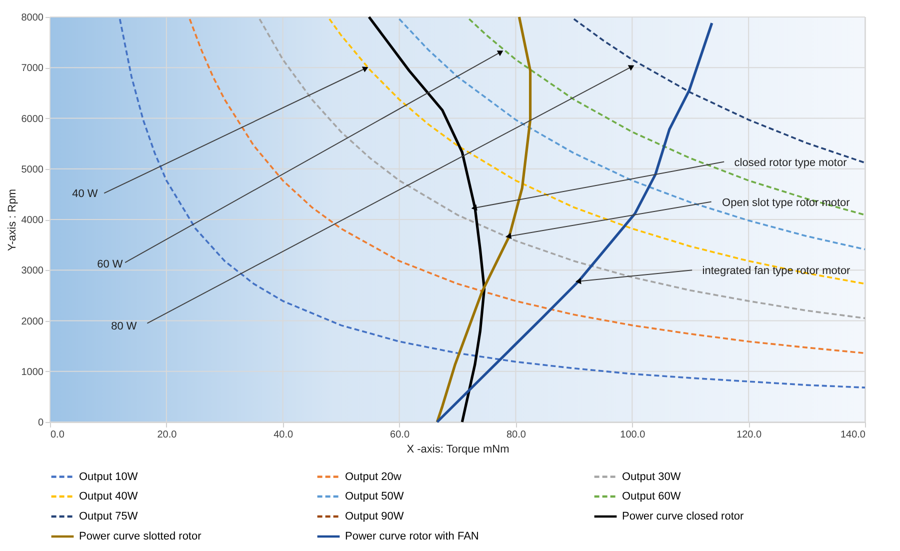 This screenshot has width=900, height=551. Describe the element at coordinates (110, 264) in the screenshot. I see `annotation: 60 W` at that location.